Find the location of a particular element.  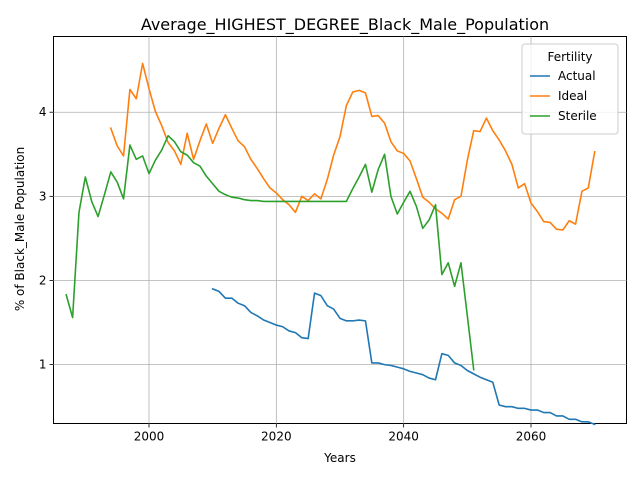

y-tick-label: 3 is located at coordinates (43, 196).